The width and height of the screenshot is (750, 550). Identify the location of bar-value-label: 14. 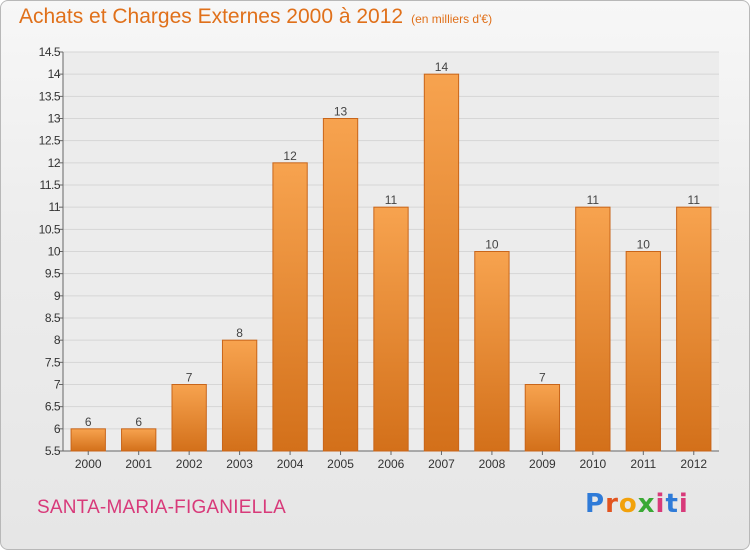
(442, 67).